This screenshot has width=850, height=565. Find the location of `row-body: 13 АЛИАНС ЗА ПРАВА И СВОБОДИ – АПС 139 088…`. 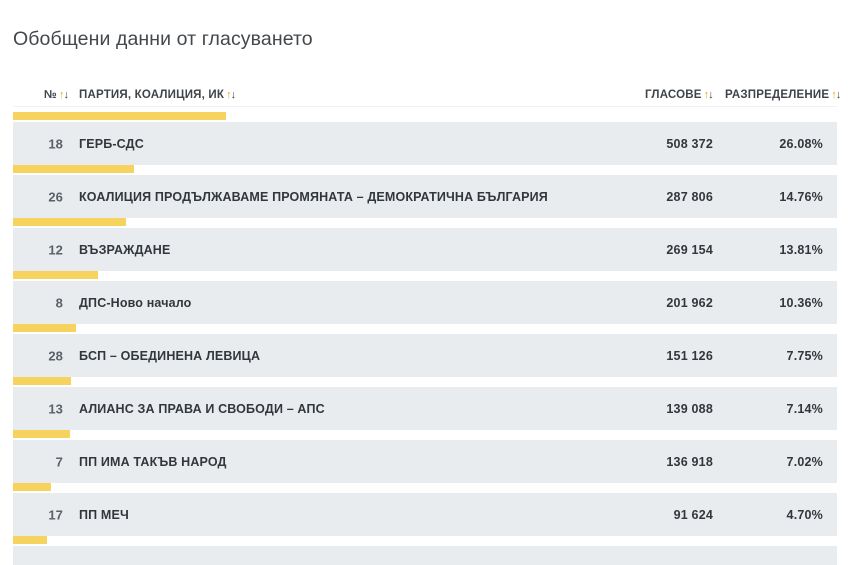

row-body: 13 АЛИАНС ЗА ПРАВА И СВОБОДИ – АПС 139 088… is located at coordinates (425, 408).